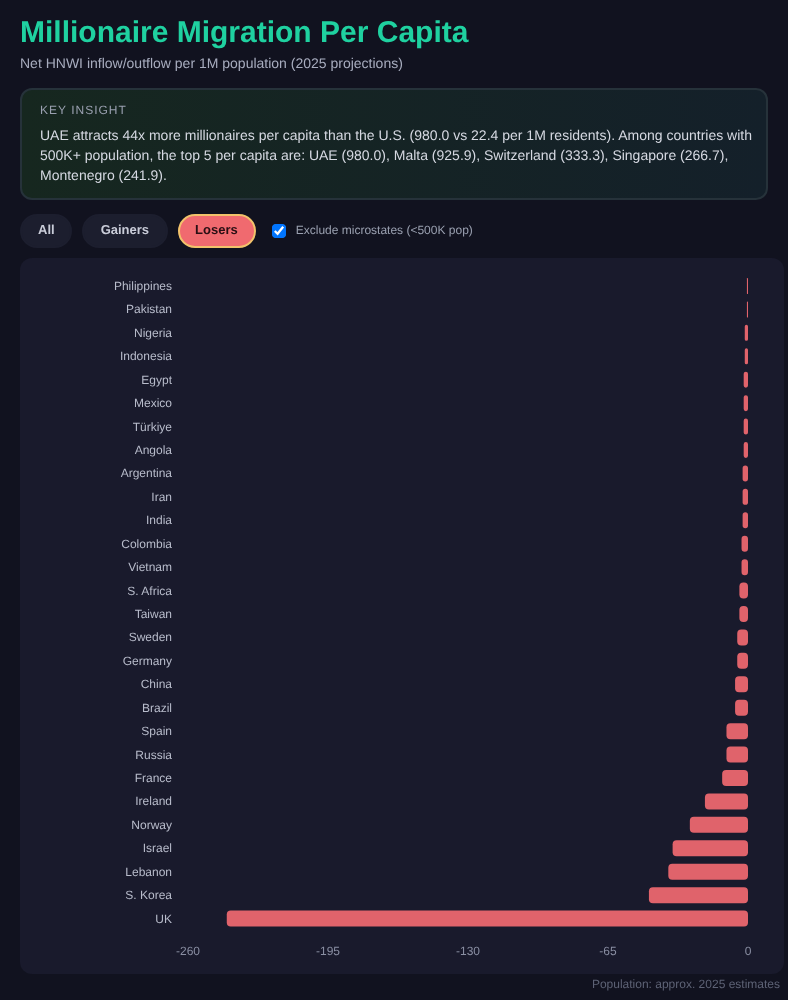  Describe the element at coordinates (244, 33) in the screenshot. I see `chart-title: Millionaire Migration Per Capita` at that location.